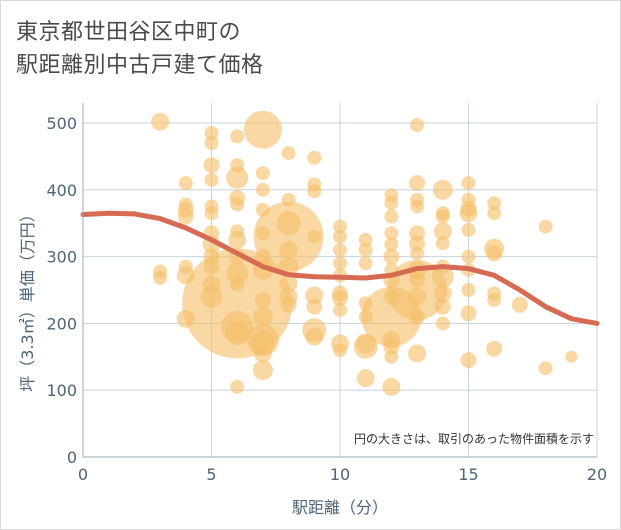  Describe the element at coordinates (597, 474) in the screenshot. I see `x-tick-label: 20` at that location.